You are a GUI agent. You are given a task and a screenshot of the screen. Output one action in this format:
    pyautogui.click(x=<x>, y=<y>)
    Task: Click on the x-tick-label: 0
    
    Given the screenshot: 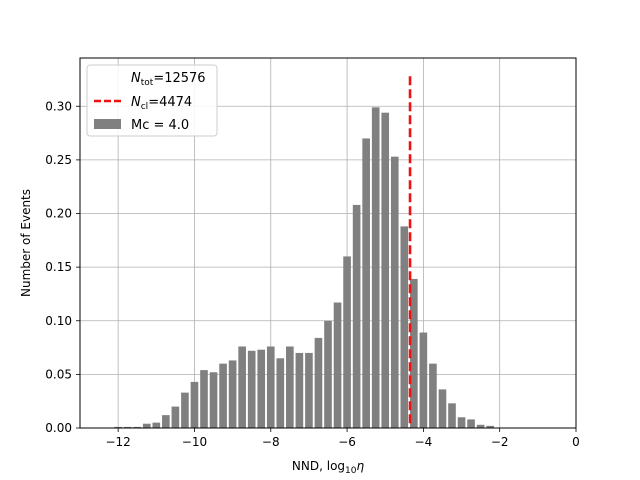 What is the action you would take?
    pyautogui.click(x=576, y=442)
    